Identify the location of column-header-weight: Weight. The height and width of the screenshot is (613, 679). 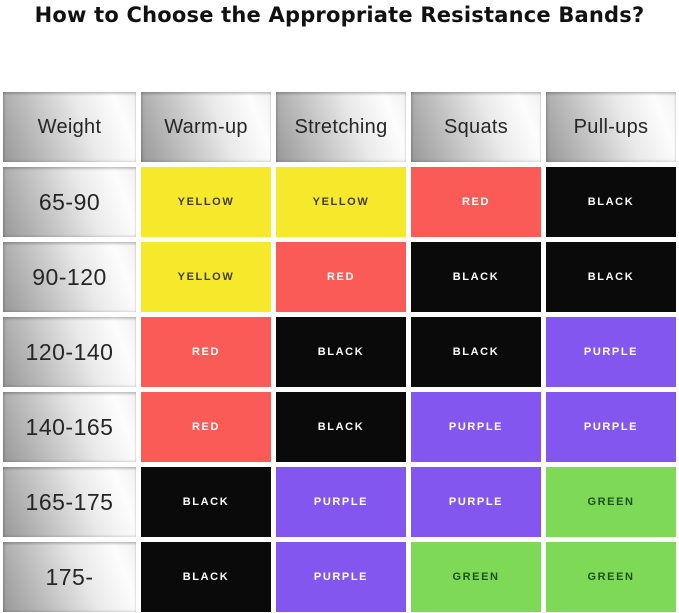
(69, 127).